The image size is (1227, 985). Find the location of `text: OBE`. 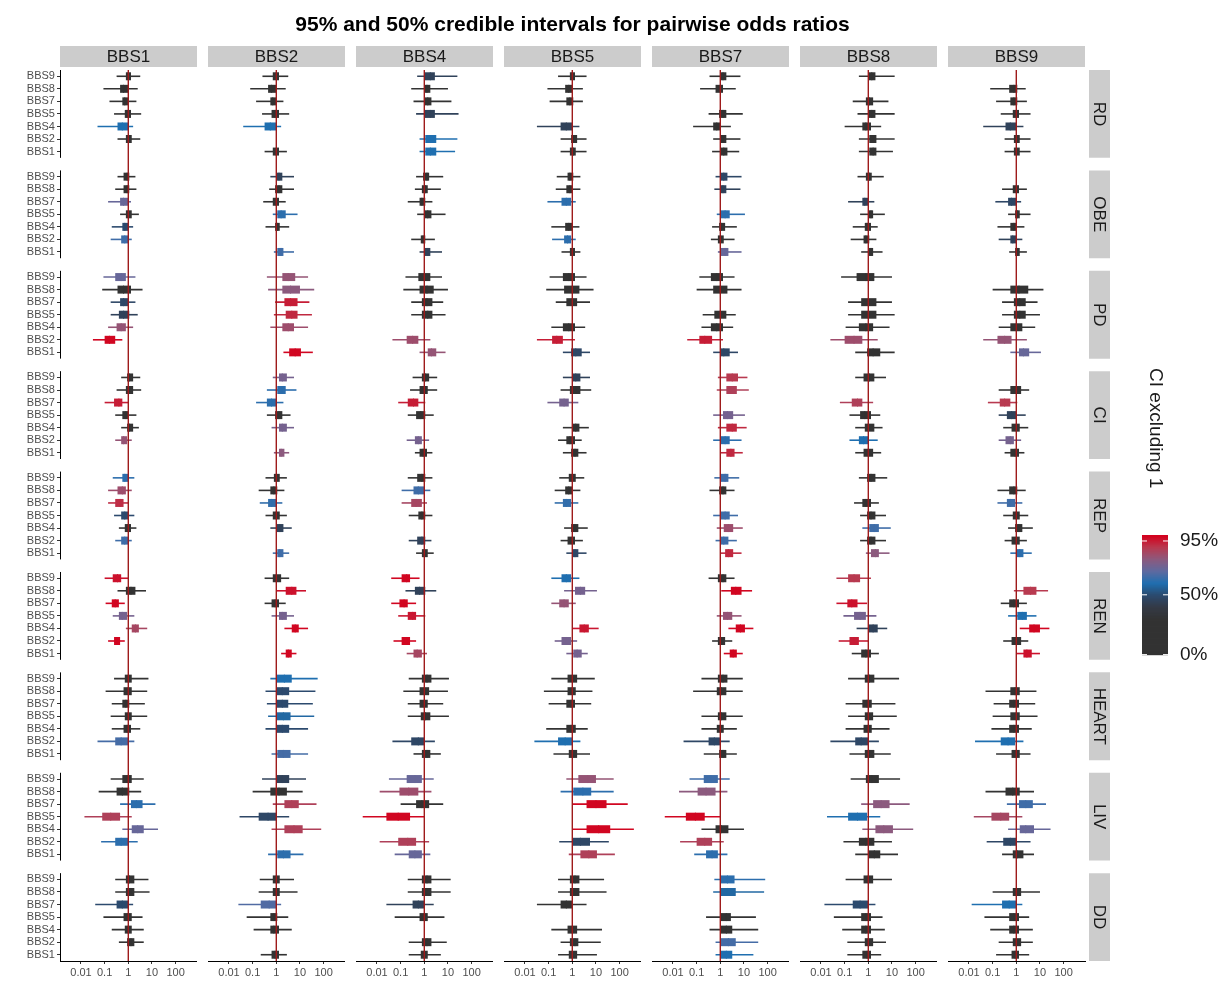

text: OBE is located at coordinates (1099, 214).